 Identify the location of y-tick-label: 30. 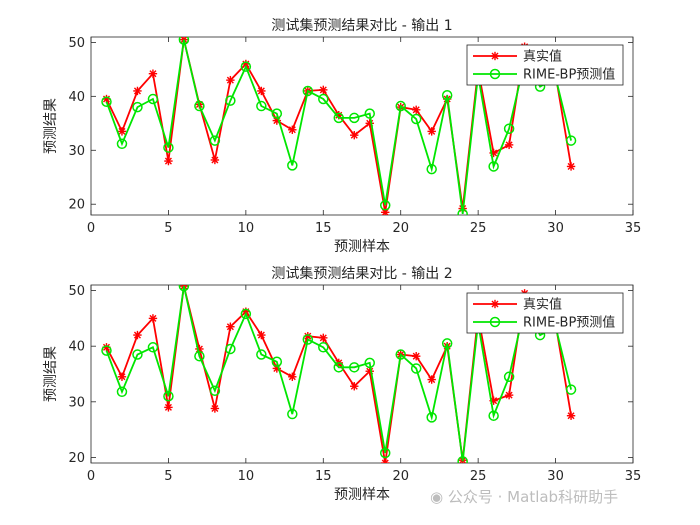
(76, 402).